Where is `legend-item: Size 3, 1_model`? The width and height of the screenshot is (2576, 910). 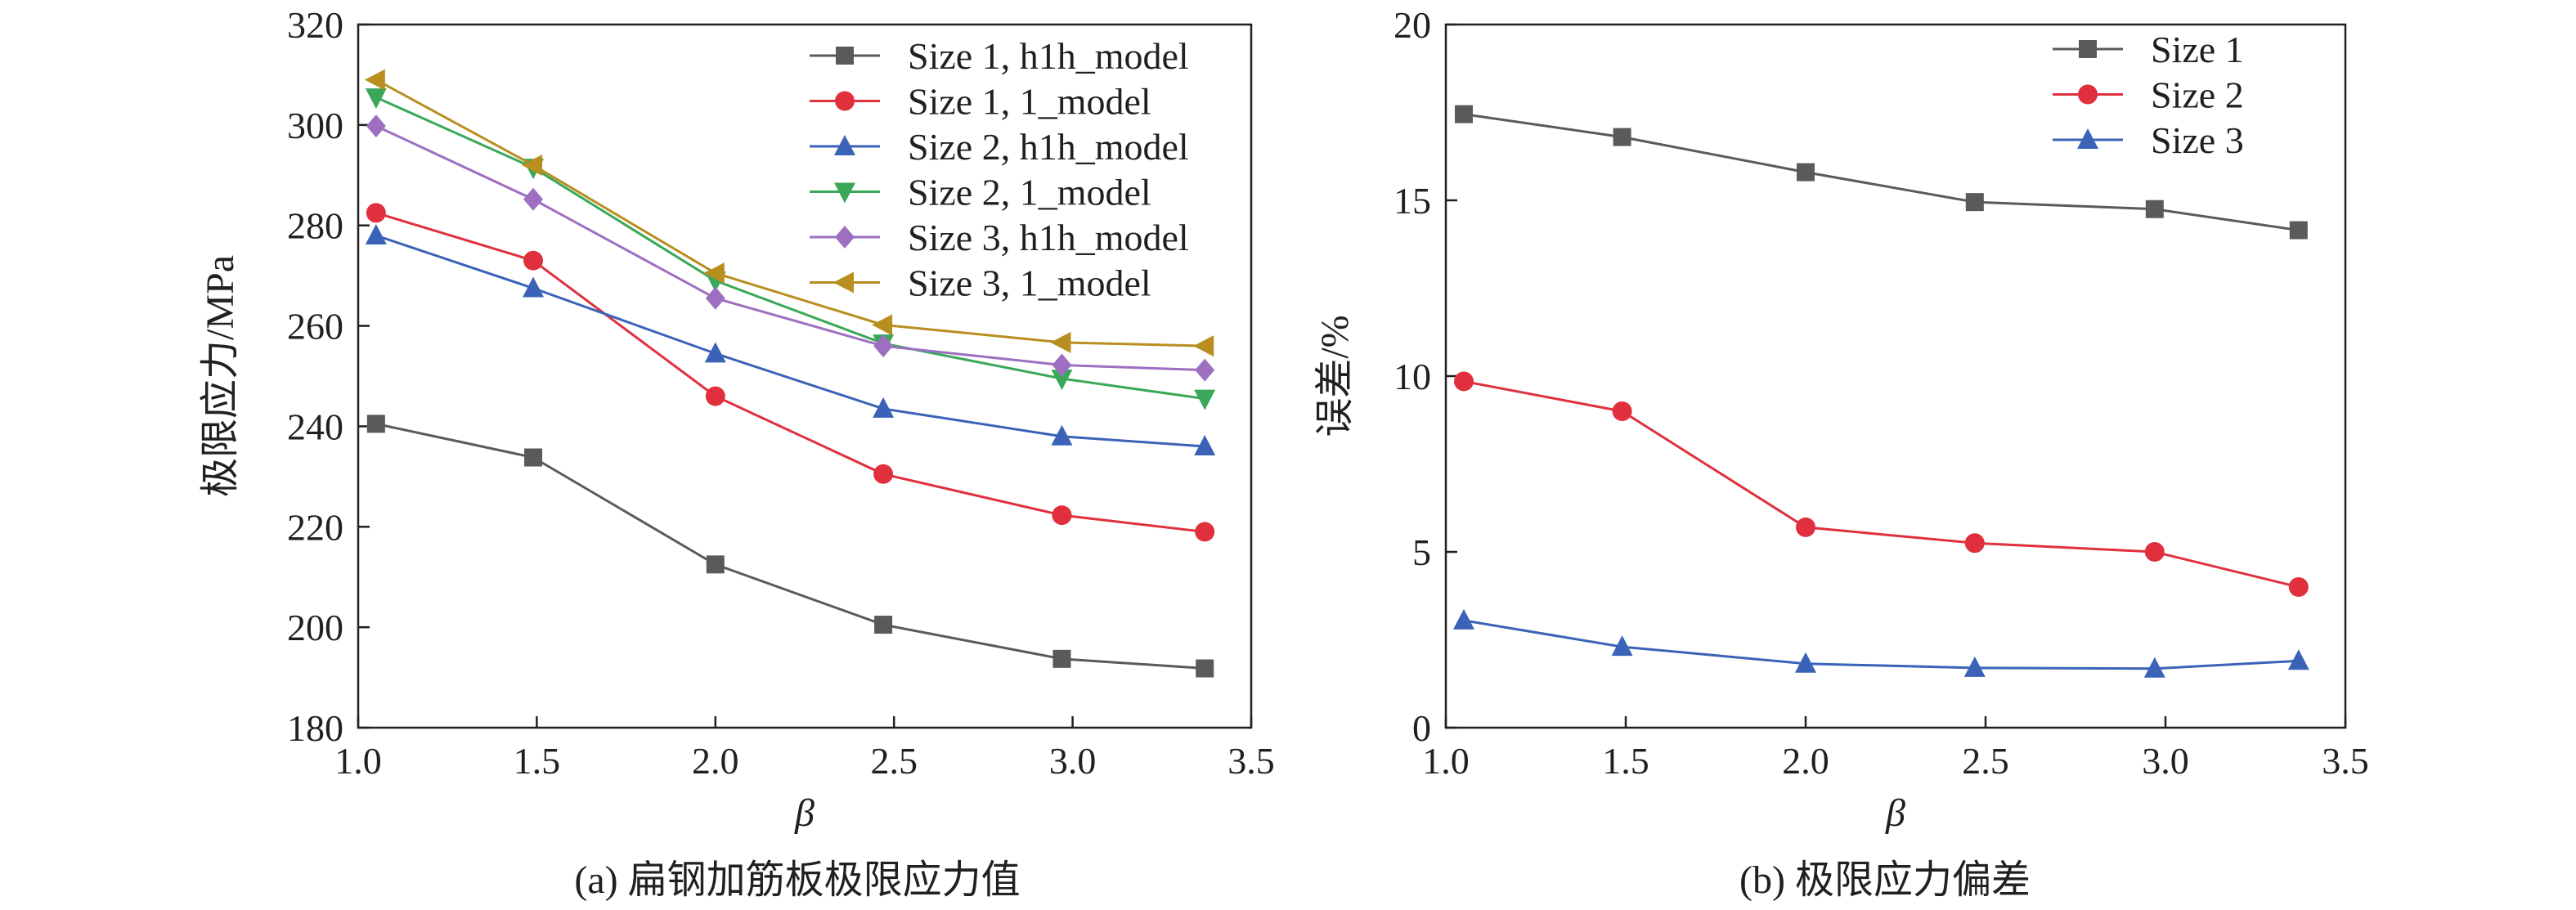
legend-item: Size 3, 1_model is located at coordinates (980, 283).